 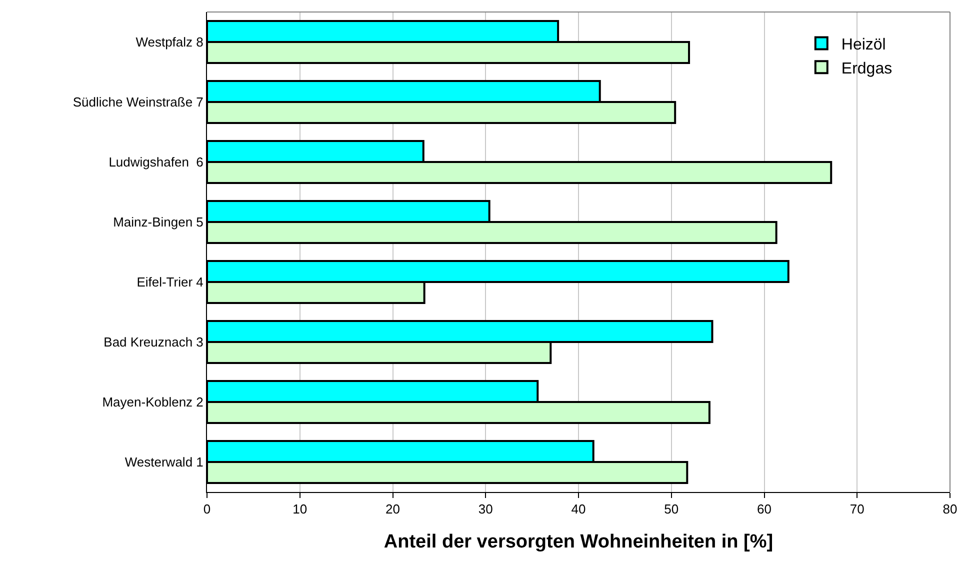 What do you see at coordinates (300, 509) in the screenshot?
I see `x-tick-label: 10` at bounding box center [300, 509].